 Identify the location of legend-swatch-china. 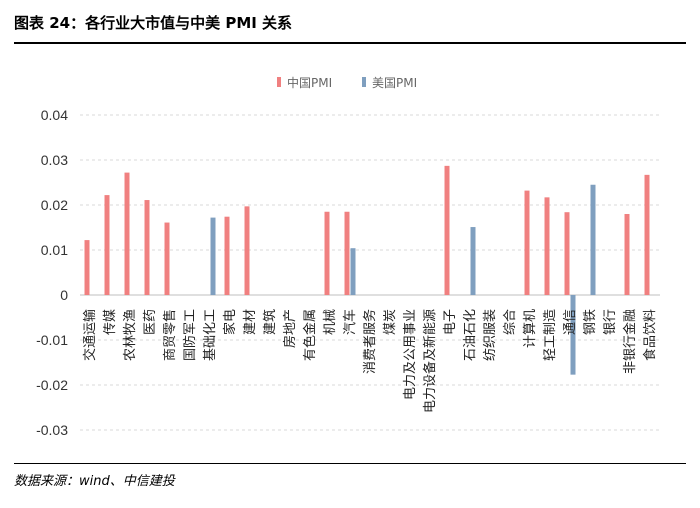
(279, 82).